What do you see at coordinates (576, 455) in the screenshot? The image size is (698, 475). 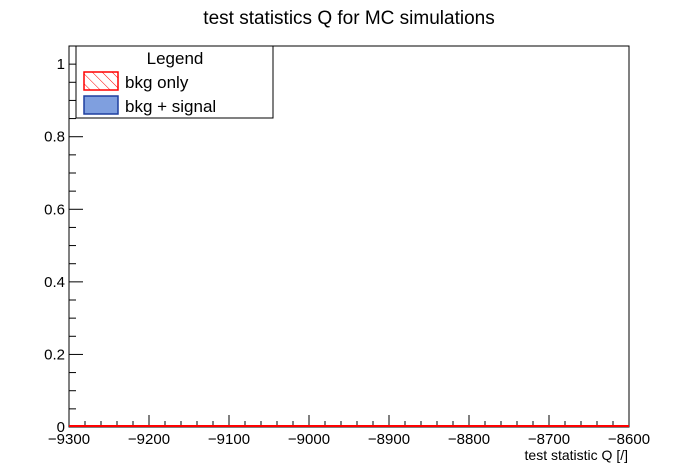 I see `x-axis-title: test statistic Q [/]` at bounding box center [576, 455].